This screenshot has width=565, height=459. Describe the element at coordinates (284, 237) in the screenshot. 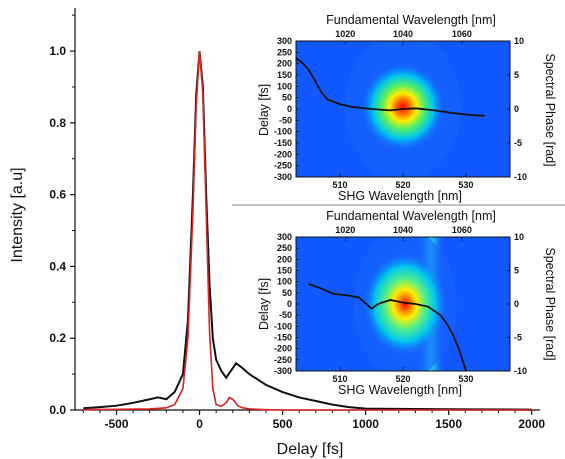

I see `bottom-y-tick-label: 300` at that location.